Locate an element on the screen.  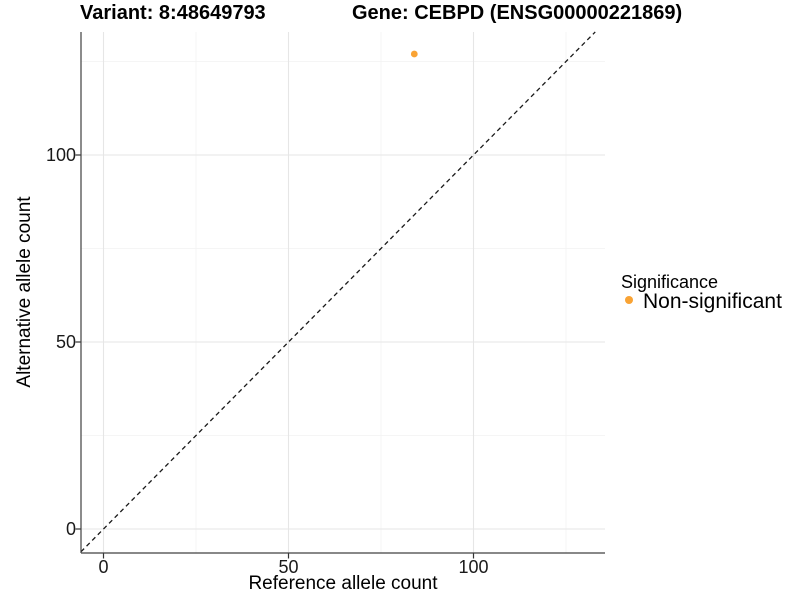
legend-item-label: Non-significant is located at coordinates (712, 301).